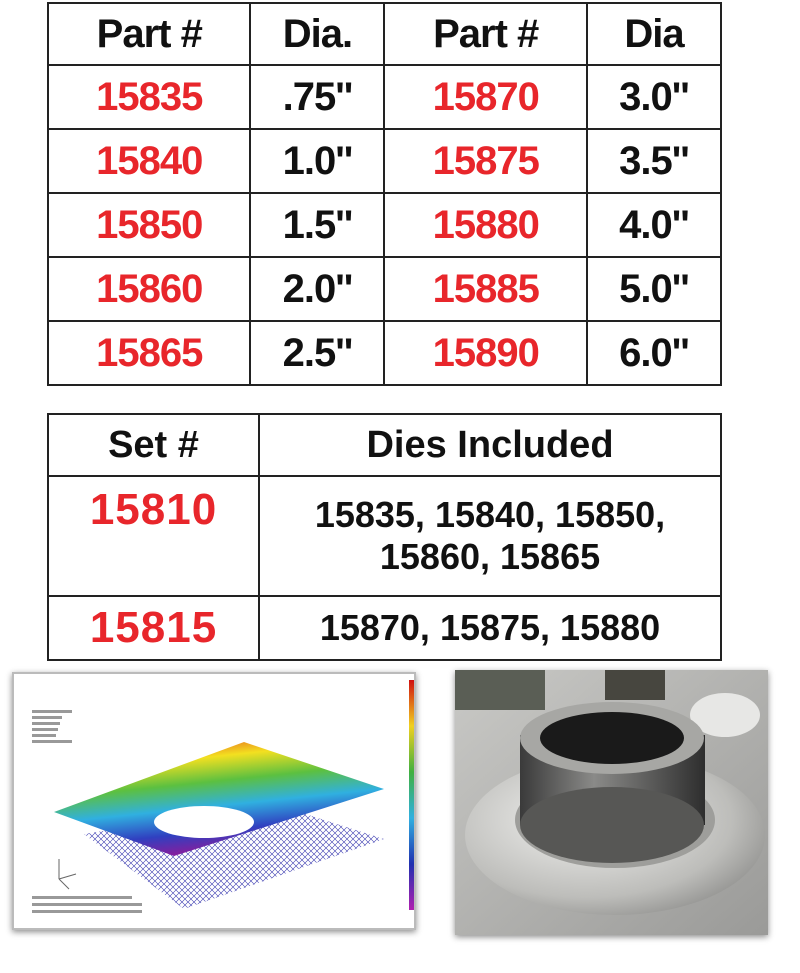 The image size is (800, 973). What do you see at coordinates (317, 161) in the screenshot?
I see `diameter: 1.0''` at bounding box center [317, 161].